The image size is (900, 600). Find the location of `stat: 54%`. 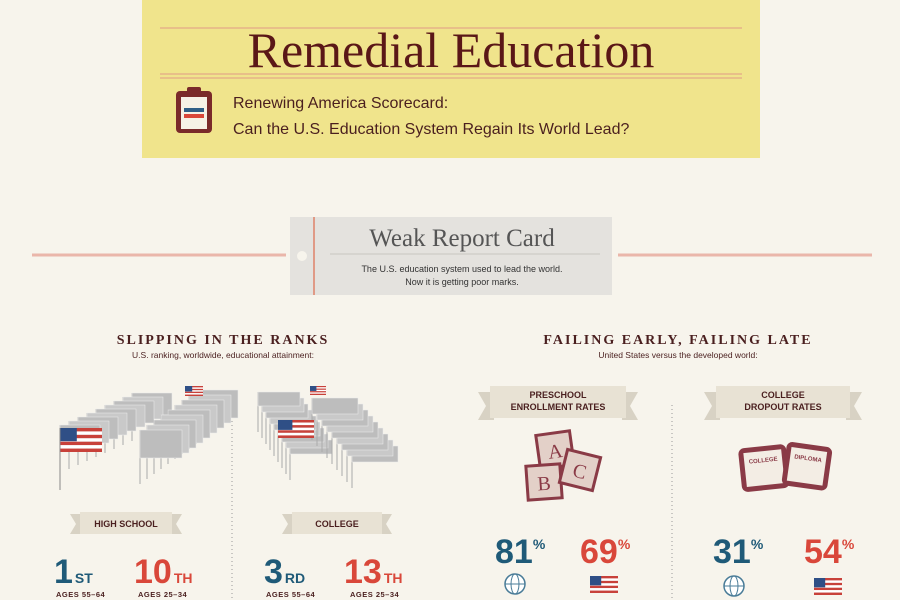

stat: 54% is located at coordinates (829, 552).